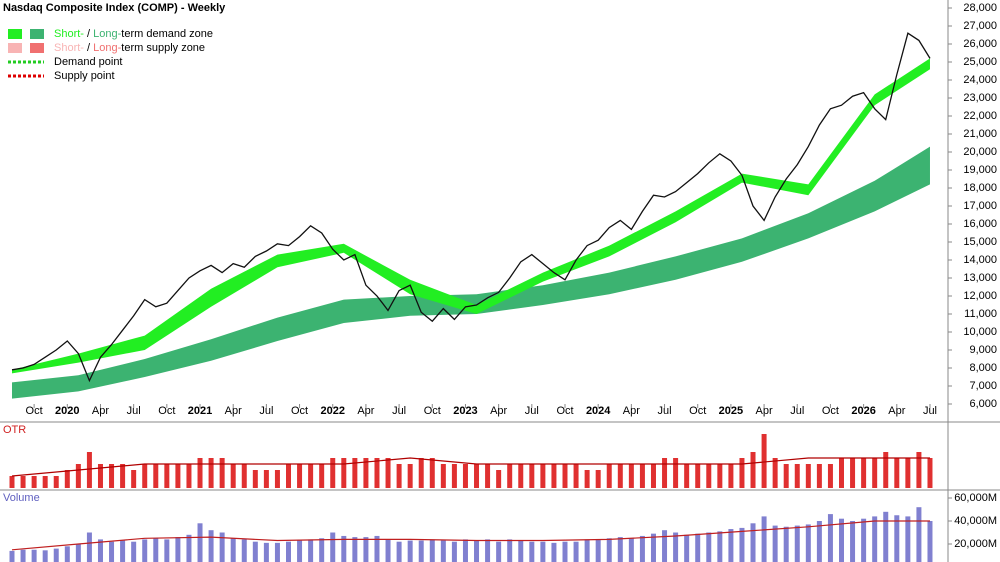 The width and height of the screenshot is (1000, 562). What do you see at coordinates (980, 242) in the screenshot?
I see `y-tick-label: 15,000` at bounding box center [980, 242].